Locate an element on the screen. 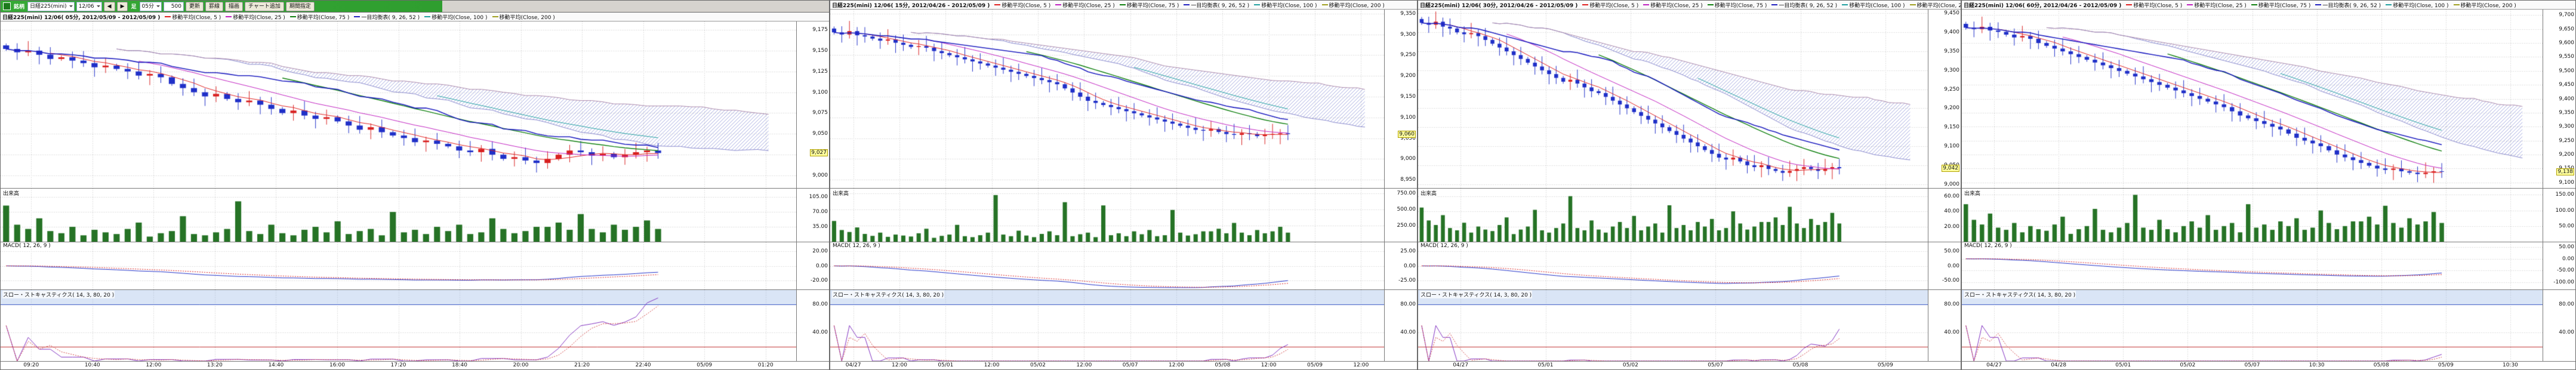 This screenshot has height=370, width=2576. legend-item: 移動平均(Close, 75 ) is located at coordinates (1737, 5).